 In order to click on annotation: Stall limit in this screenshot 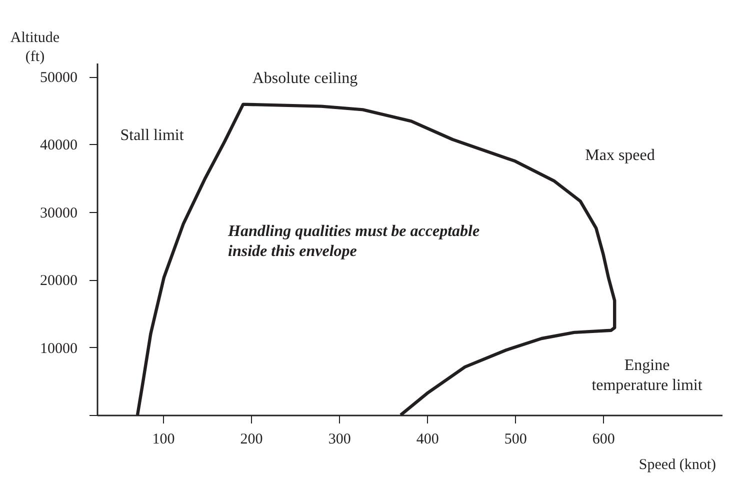, I will do `click(152, 135)`.